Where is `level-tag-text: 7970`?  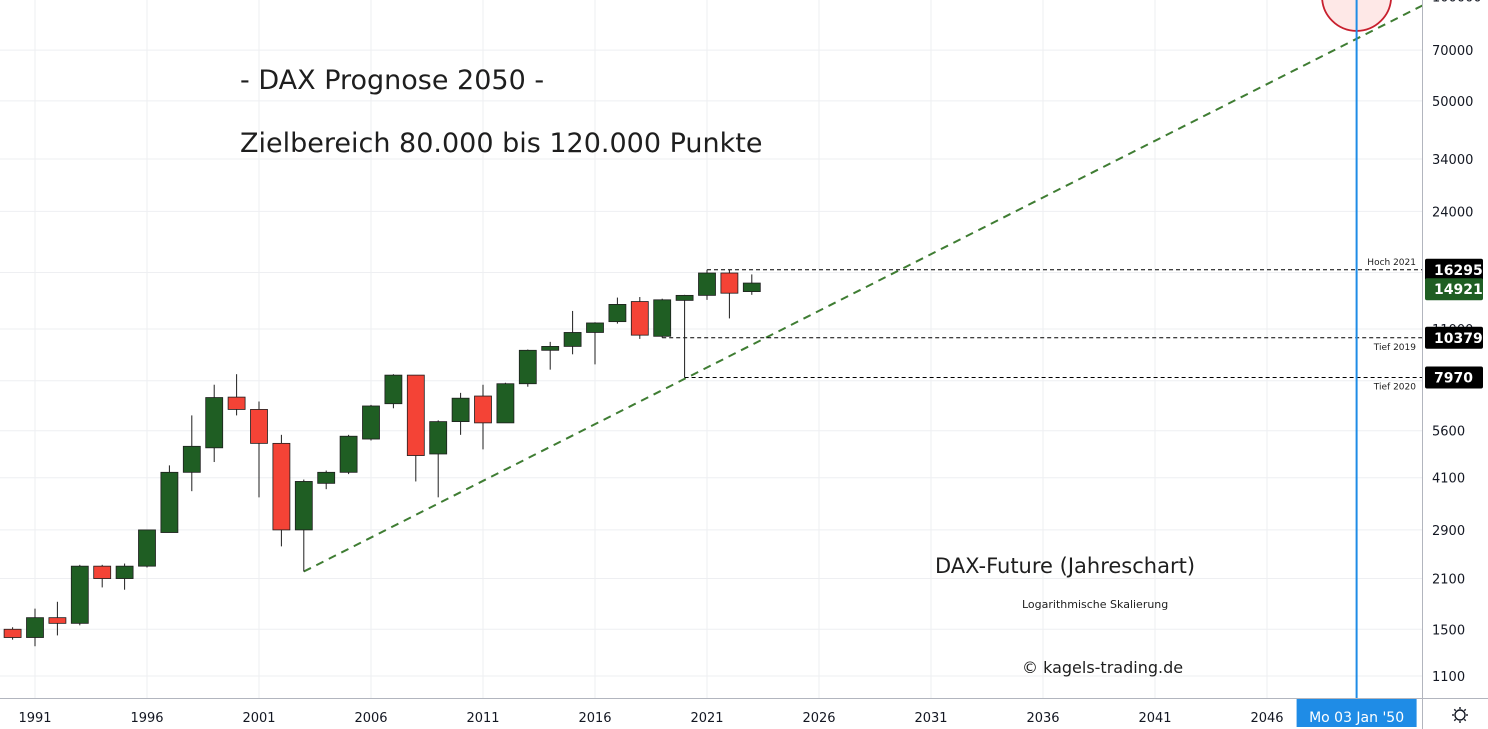 level-tag-text: 7970 is located at coordinates (1453, 379).